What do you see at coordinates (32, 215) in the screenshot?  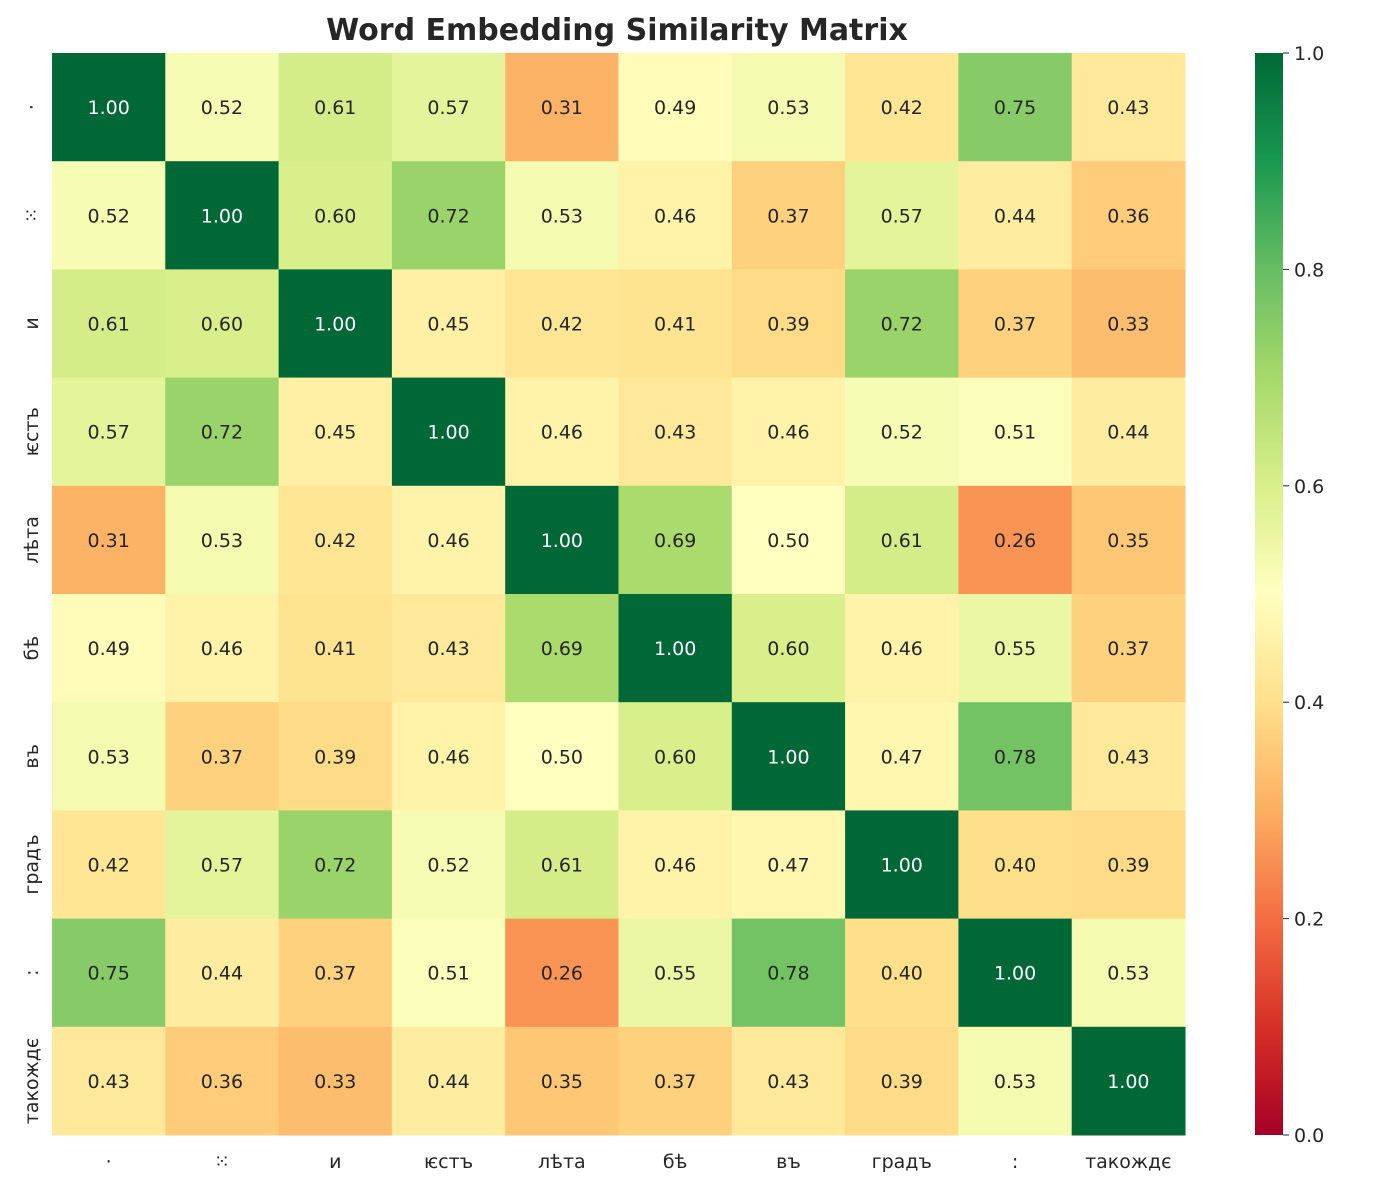 I see `y-tick-label: ⁙` at bounding box center [32, 215].